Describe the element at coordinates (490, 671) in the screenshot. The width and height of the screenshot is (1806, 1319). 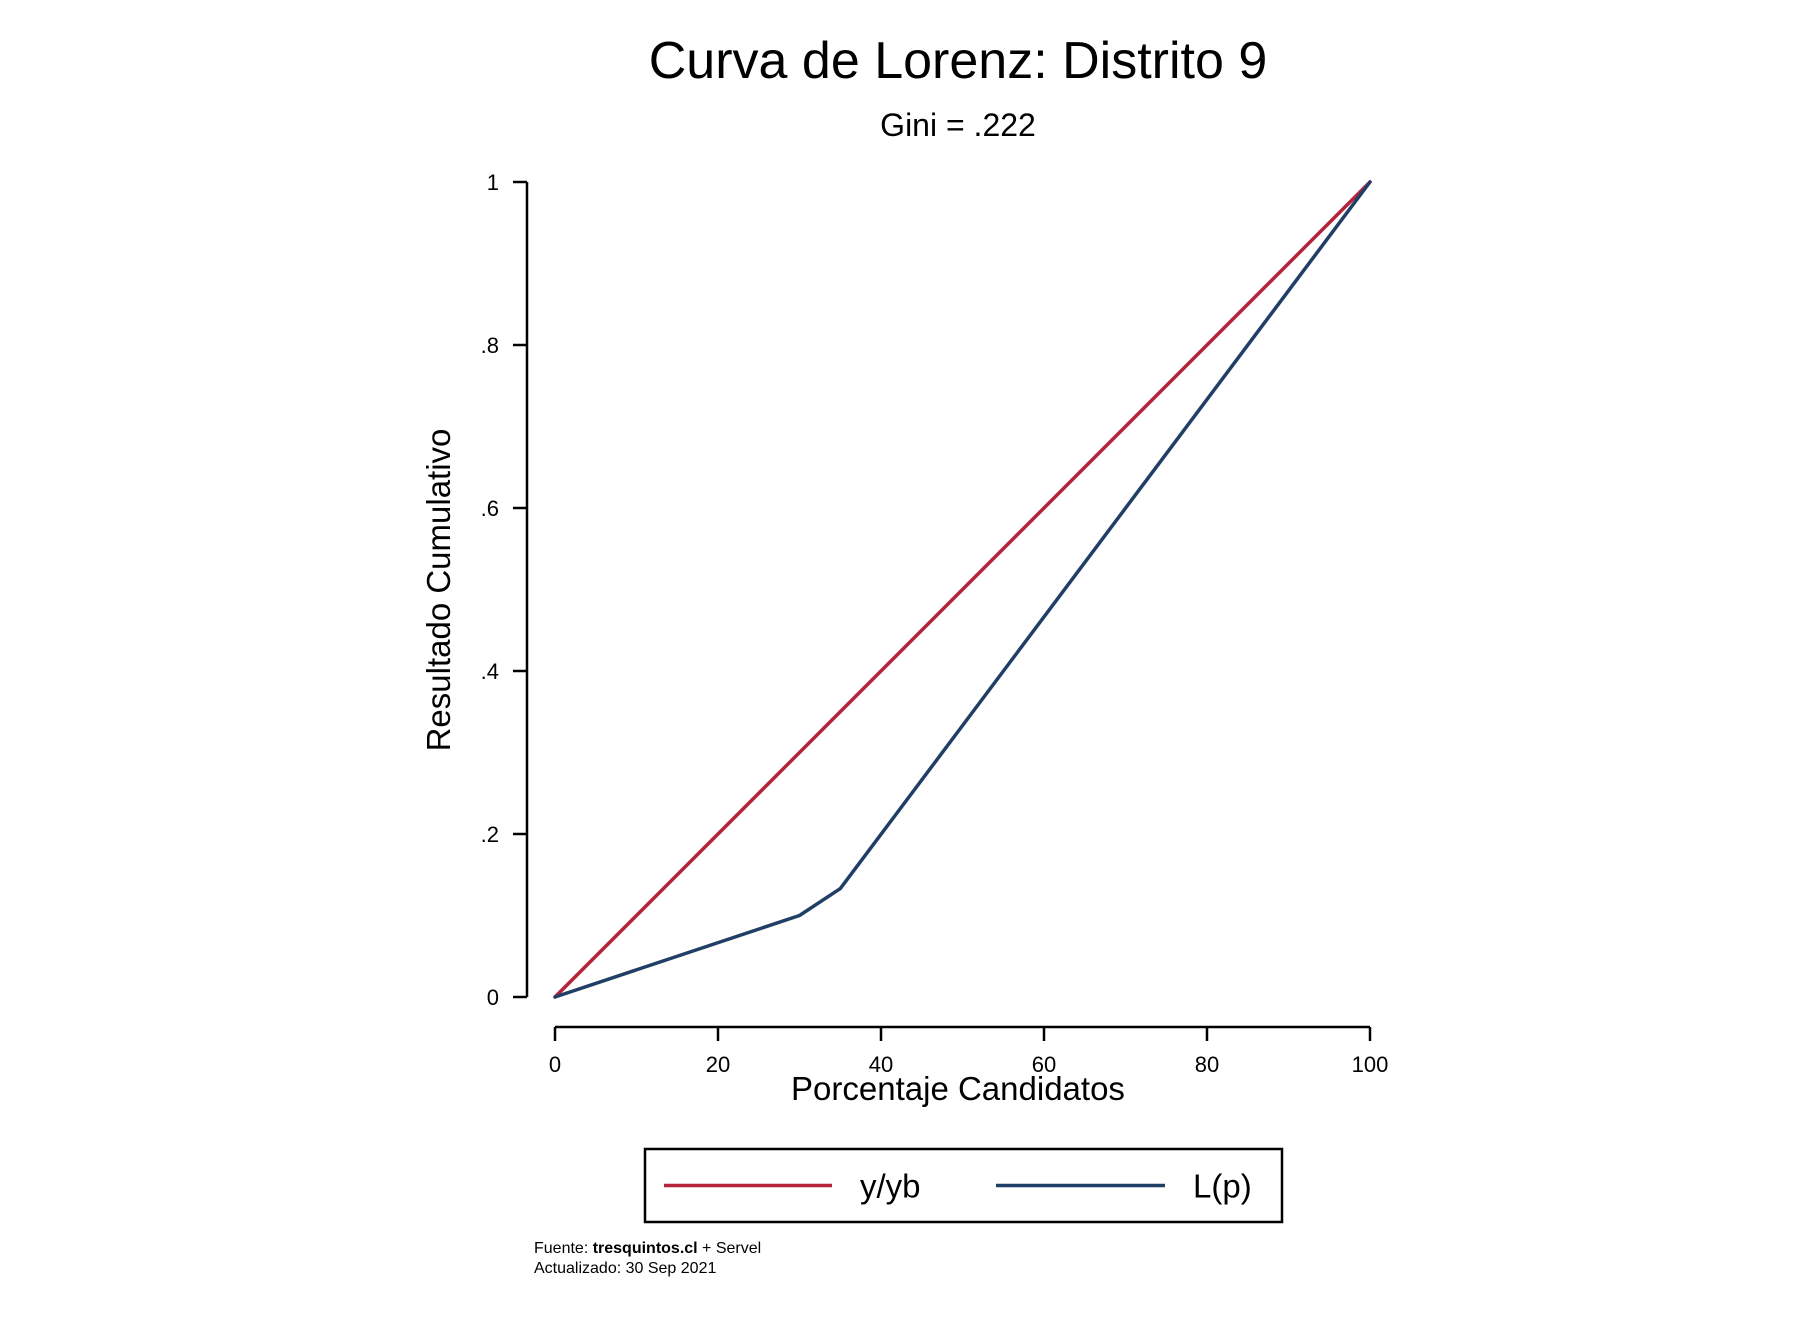
I see `y-tick-label: .4` at that location.